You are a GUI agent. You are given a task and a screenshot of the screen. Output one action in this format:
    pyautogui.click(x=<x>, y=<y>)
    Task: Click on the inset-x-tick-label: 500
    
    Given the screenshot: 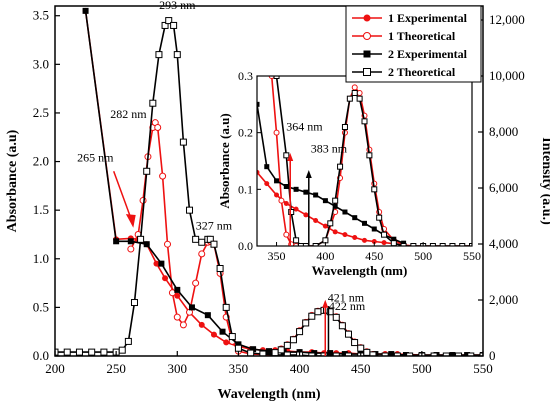 What is the action you would take?
    pyautogui.click(x=423, y=256)
    